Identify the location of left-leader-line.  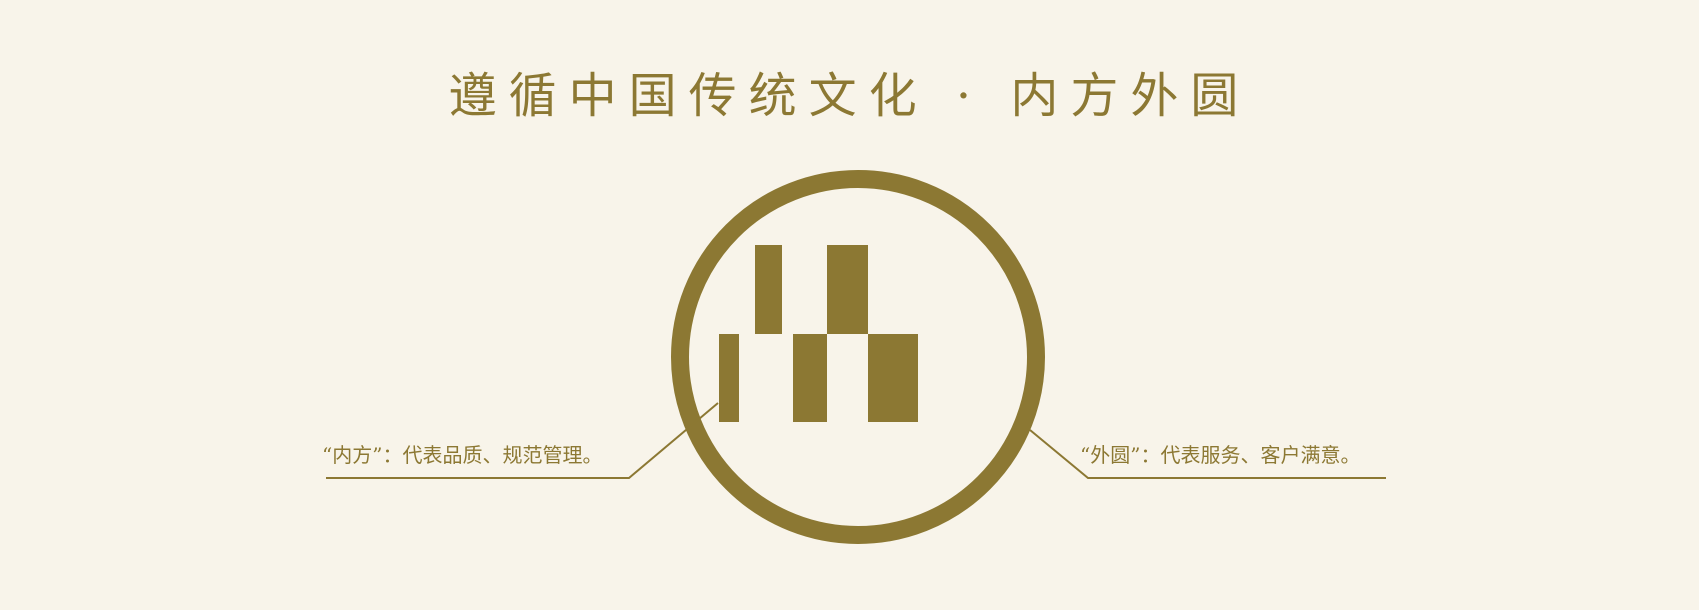
(522, 440).